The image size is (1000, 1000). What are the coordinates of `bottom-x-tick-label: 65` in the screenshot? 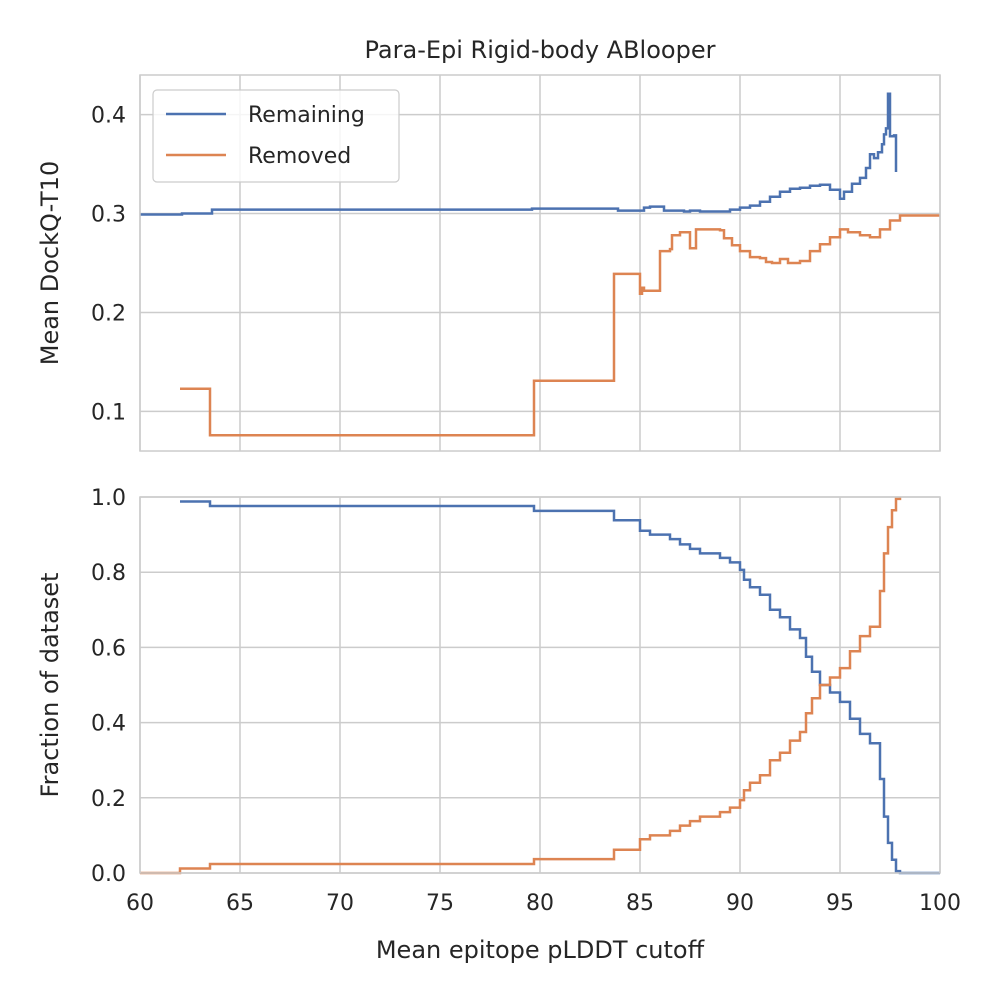 It's located at (240, 903).